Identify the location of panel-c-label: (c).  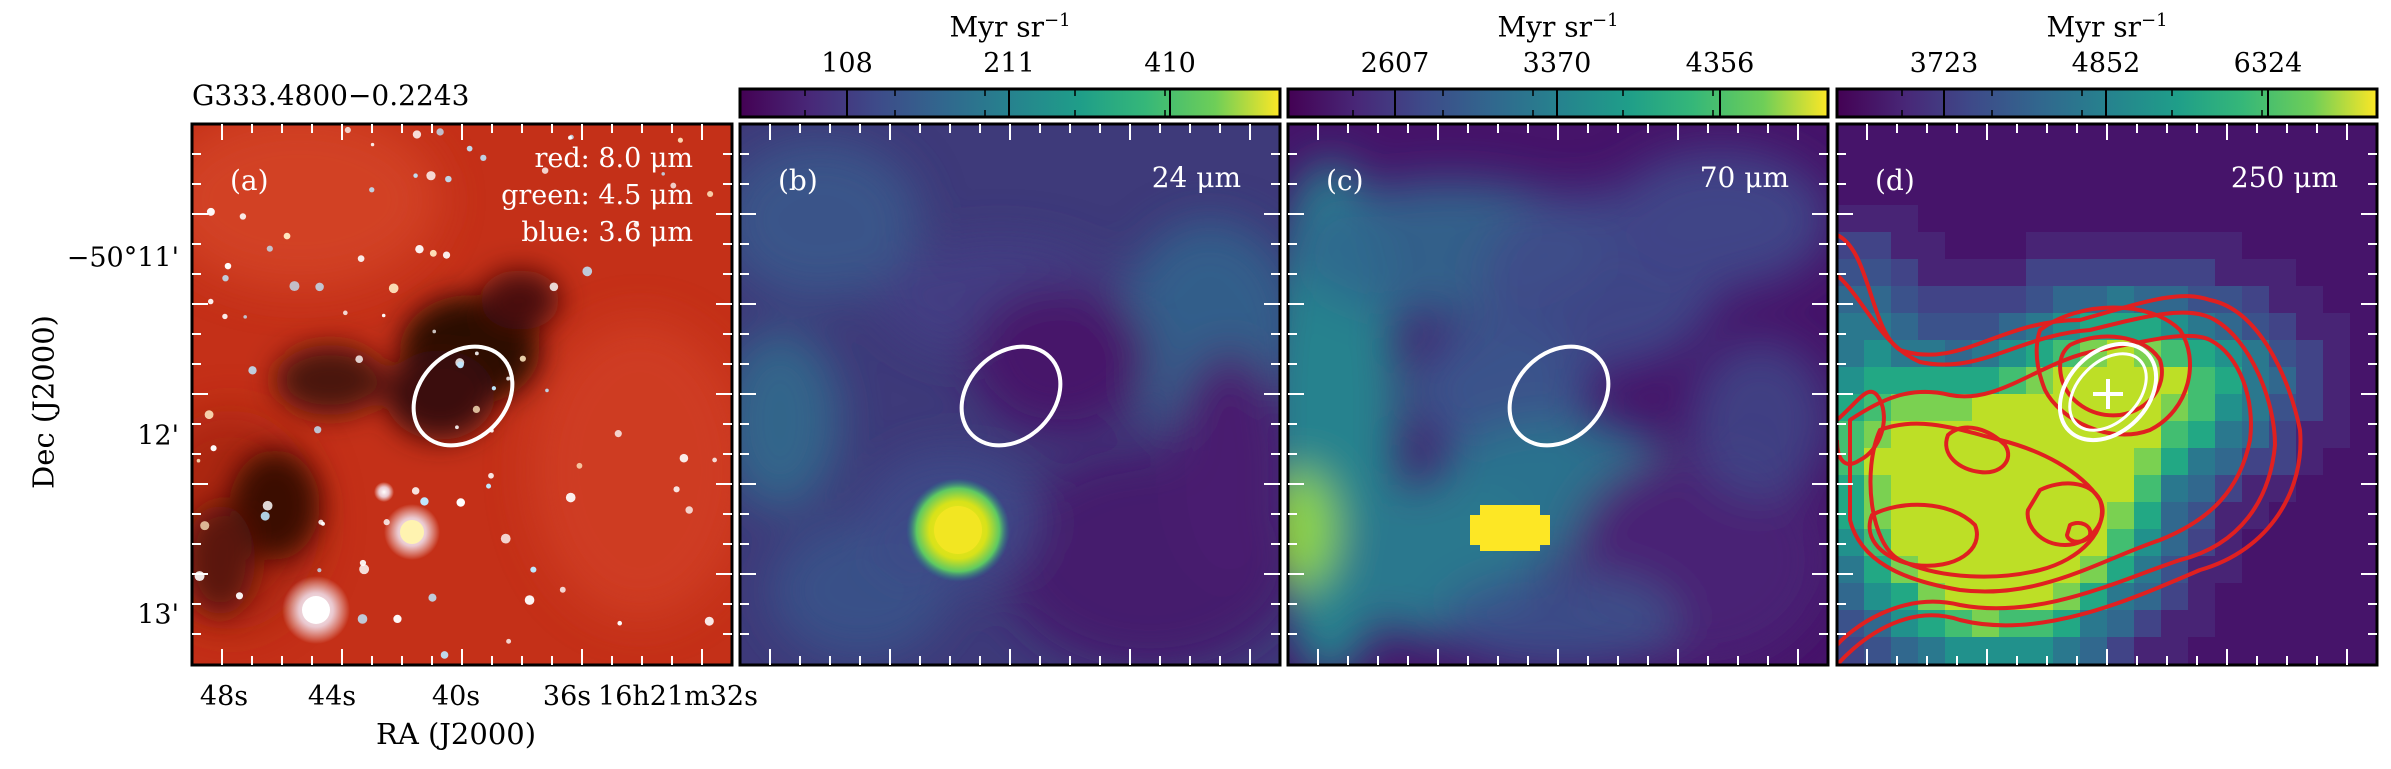
(1345, 180).